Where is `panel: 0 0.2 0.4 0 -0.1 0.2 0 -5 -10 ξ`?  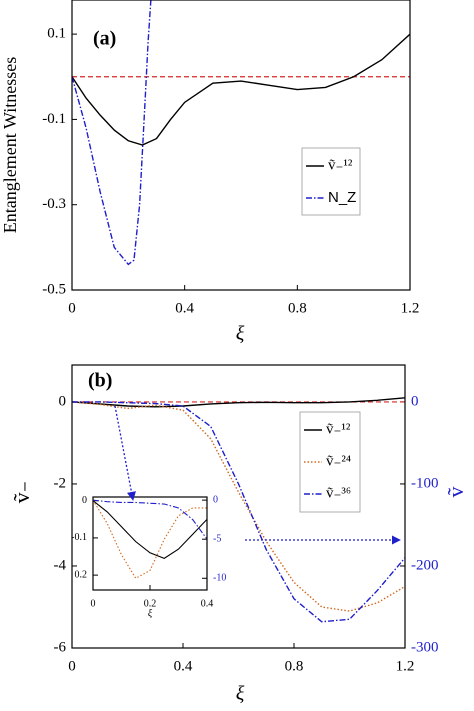
panel: 0 0.2 0.4 0 -0.1 0.2 0 -5 -10 ξ is located at coordinates (148, 556).